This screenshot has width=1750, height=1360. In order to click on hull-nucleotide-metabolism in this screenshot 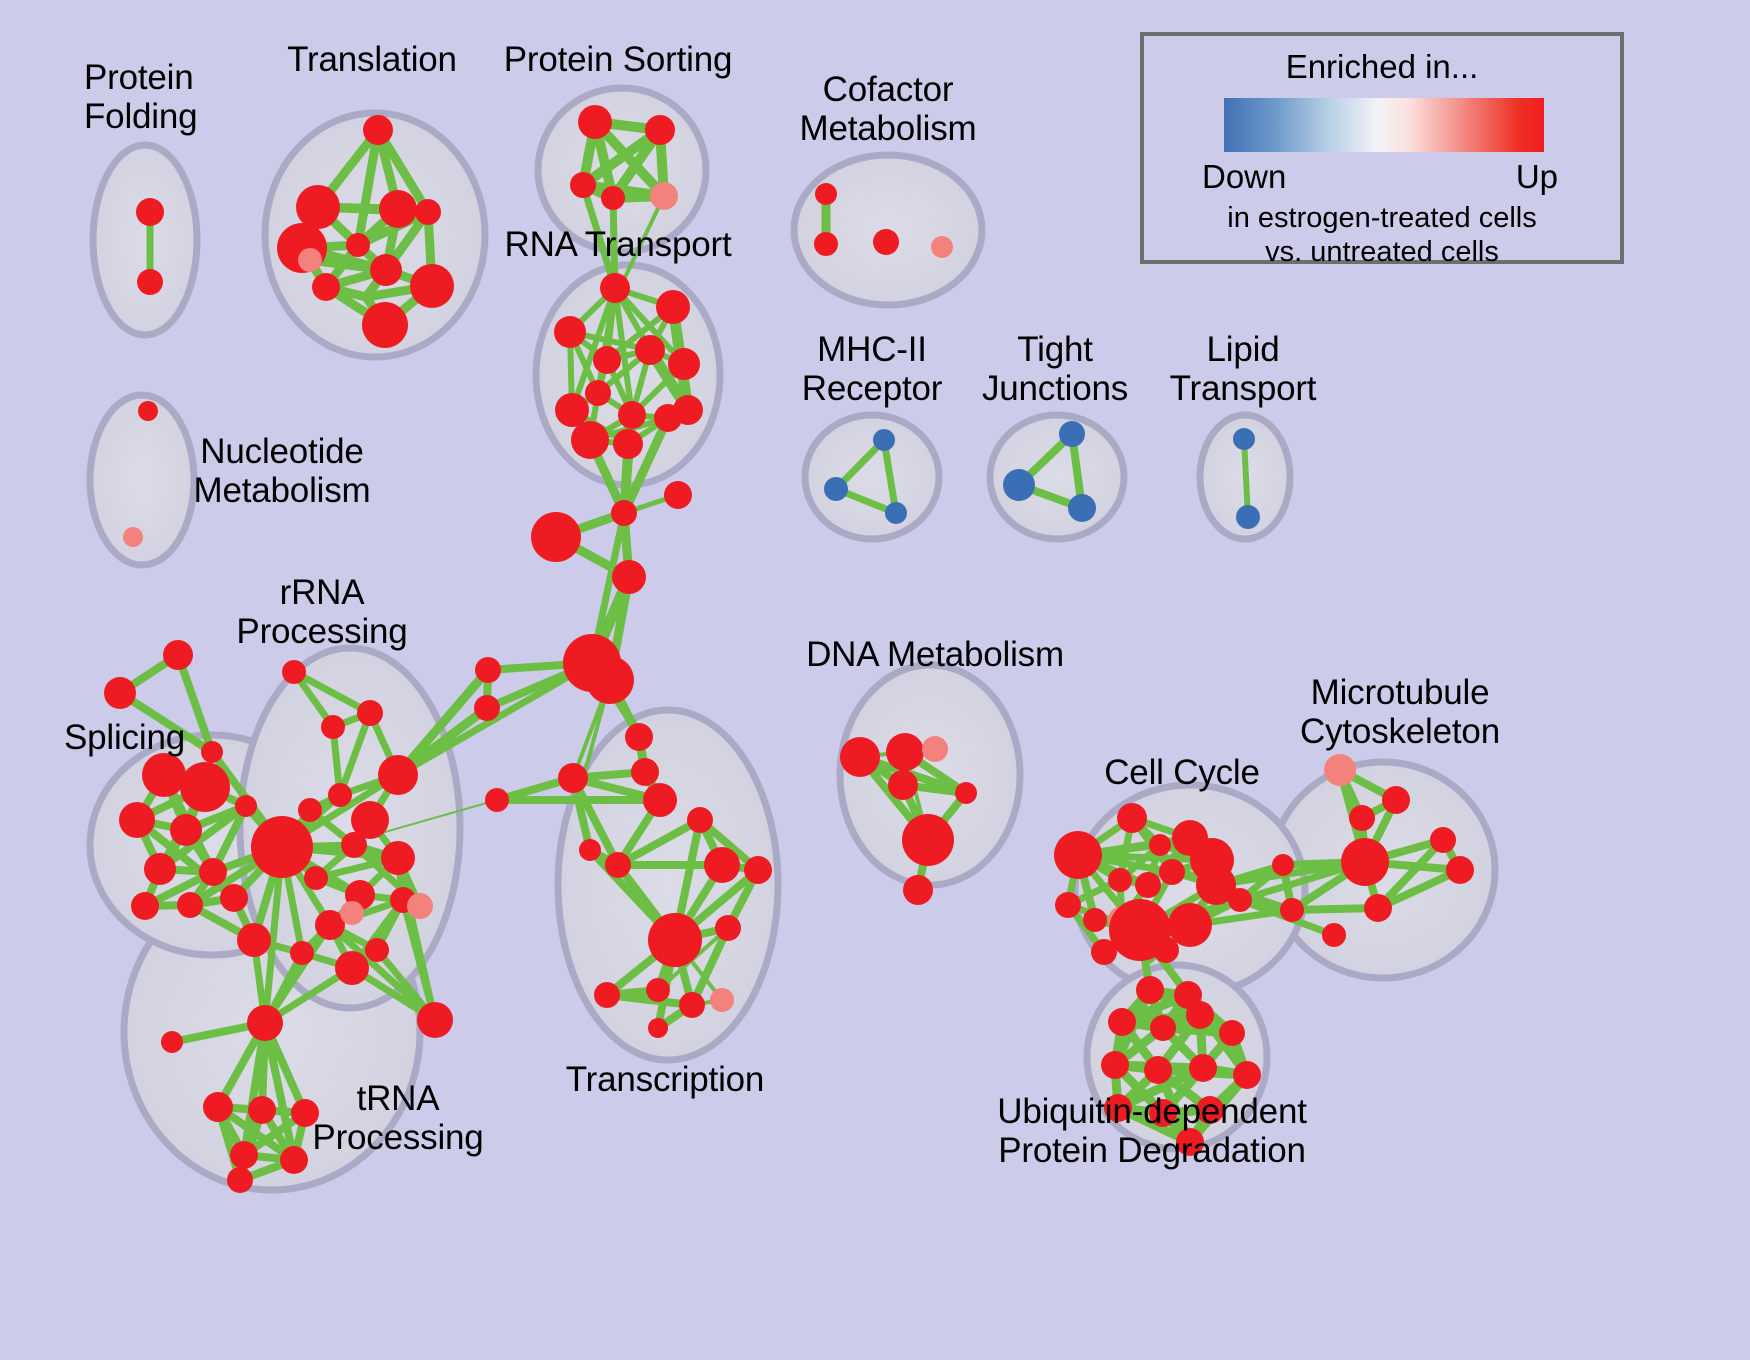, I will do `click(142, 480)`.